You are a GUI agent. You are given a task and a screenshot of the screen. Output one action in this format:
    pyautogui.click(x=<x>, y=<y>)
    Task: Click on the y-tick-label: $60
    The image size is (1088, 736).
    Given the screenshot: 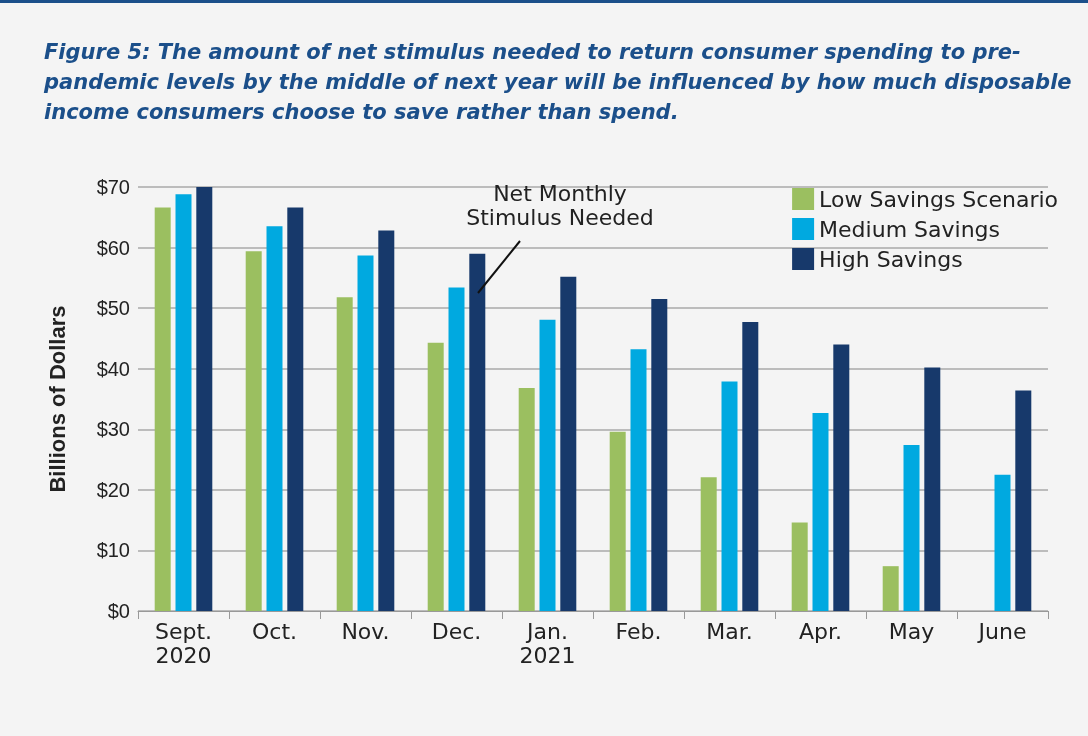 What is the action you would take?
    pyautogui.click(x=113, y=247)
    